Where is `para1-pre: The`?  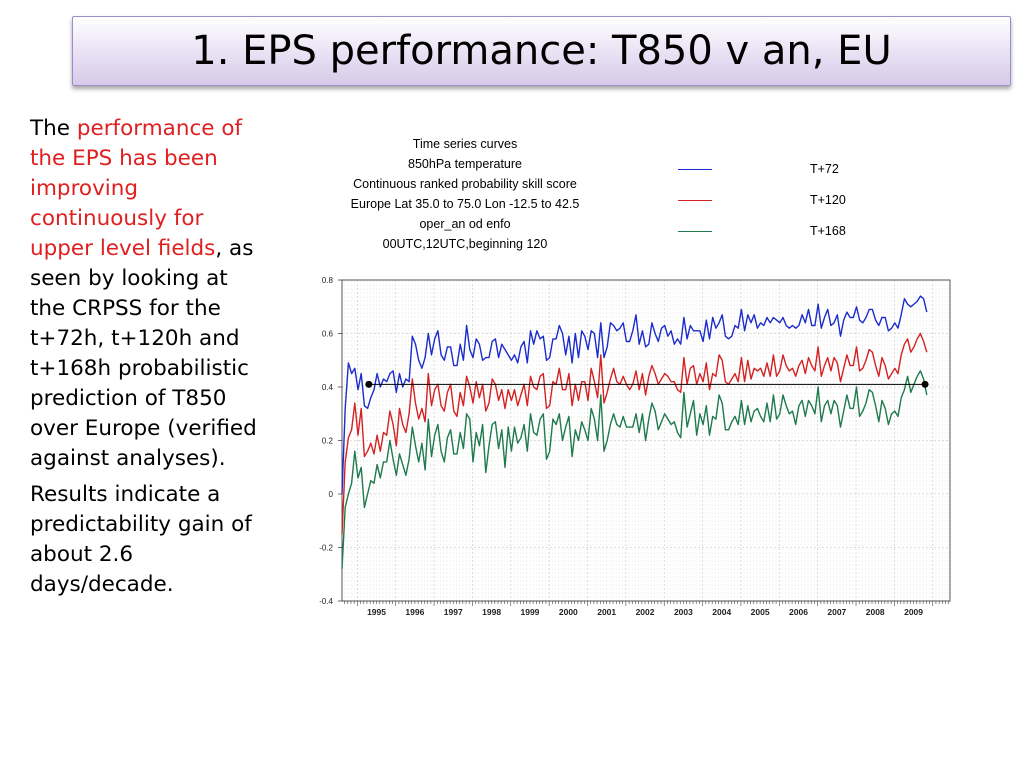 para1-pre: The is located at coordinates (53, 128).